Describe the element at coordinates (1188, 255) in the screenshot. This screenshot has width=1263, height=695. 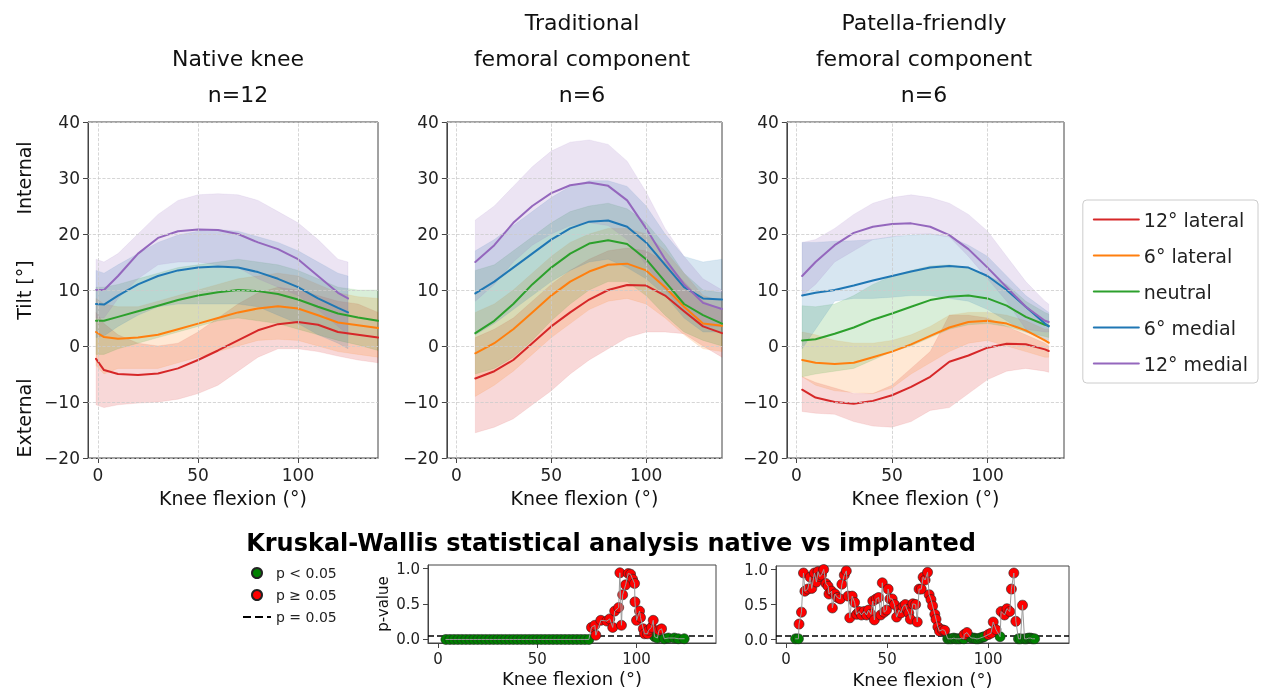
I see `legend-label: 6° lateral` at that location.